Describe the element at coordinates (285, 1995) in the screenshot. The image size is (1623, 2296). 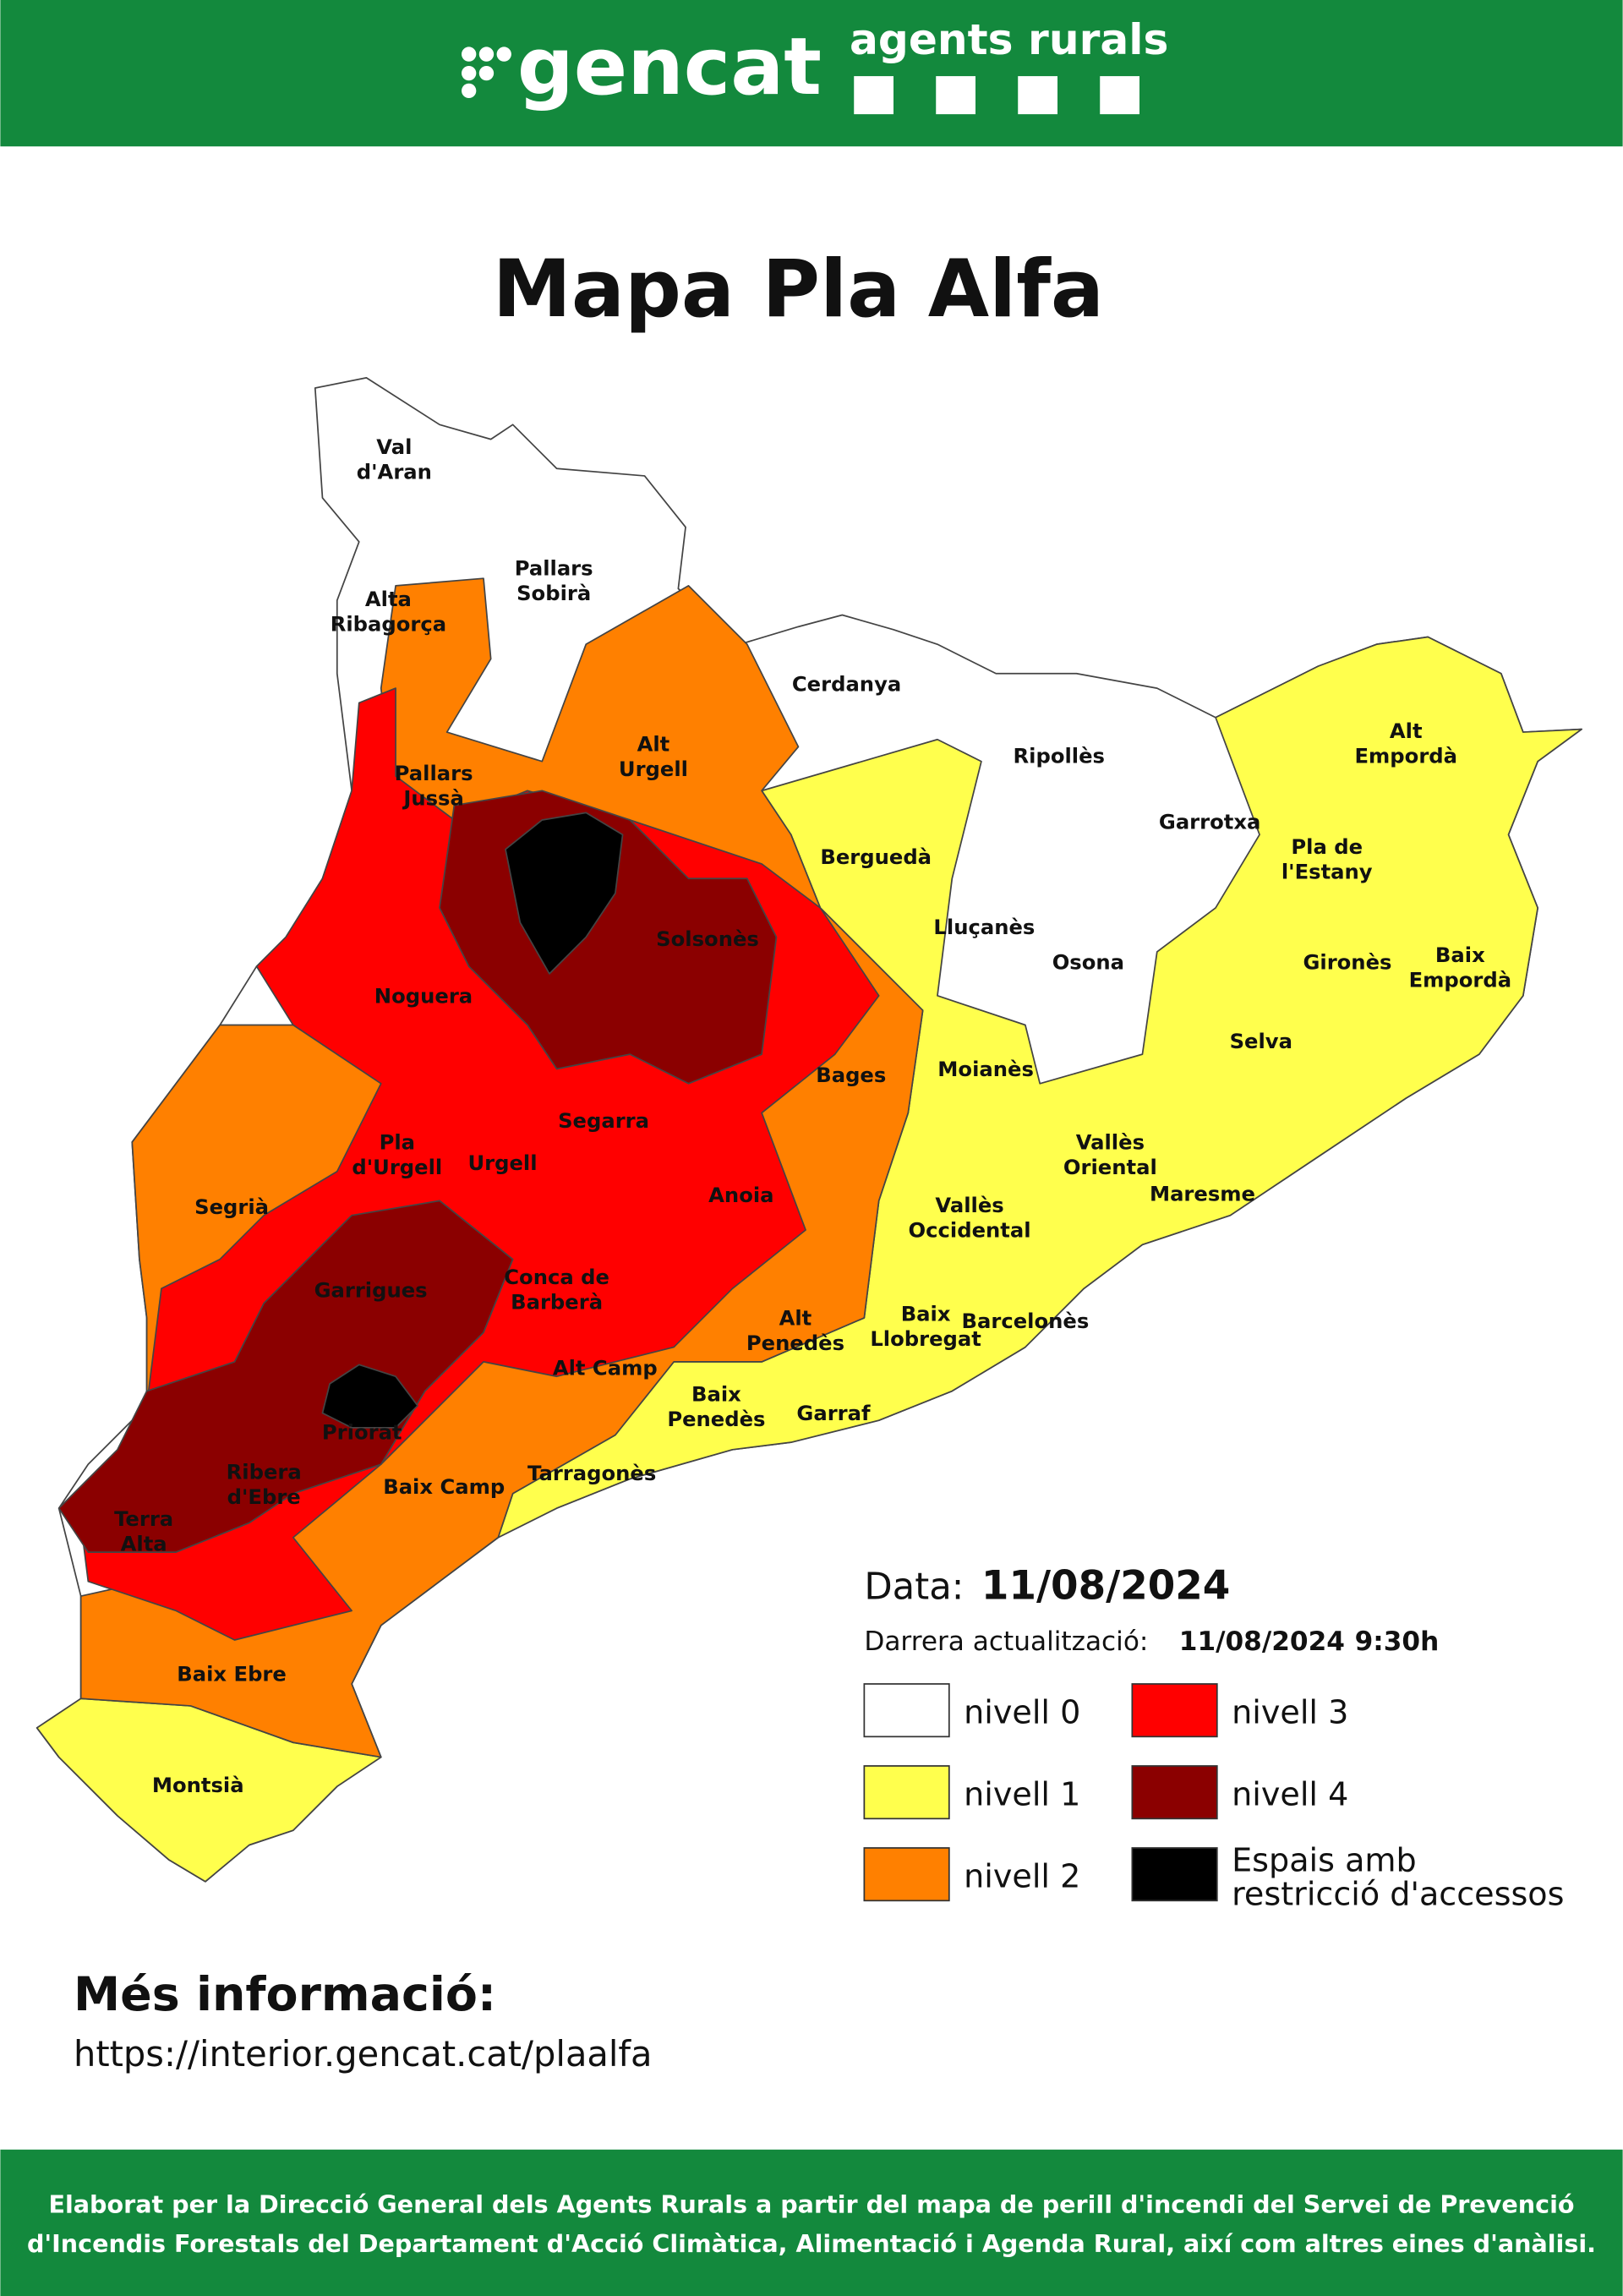
I see `more-info-title: Més informació:` at that location.